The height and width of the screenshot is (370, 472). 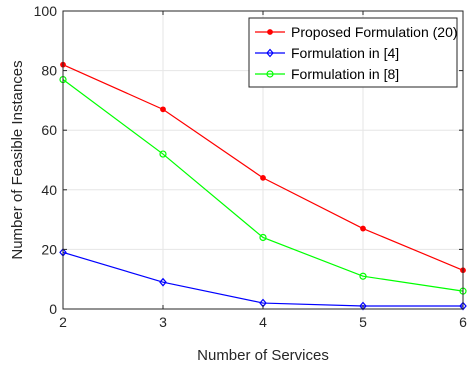 I want to click on y-tick-label: 0, so click(x=53, y=309).